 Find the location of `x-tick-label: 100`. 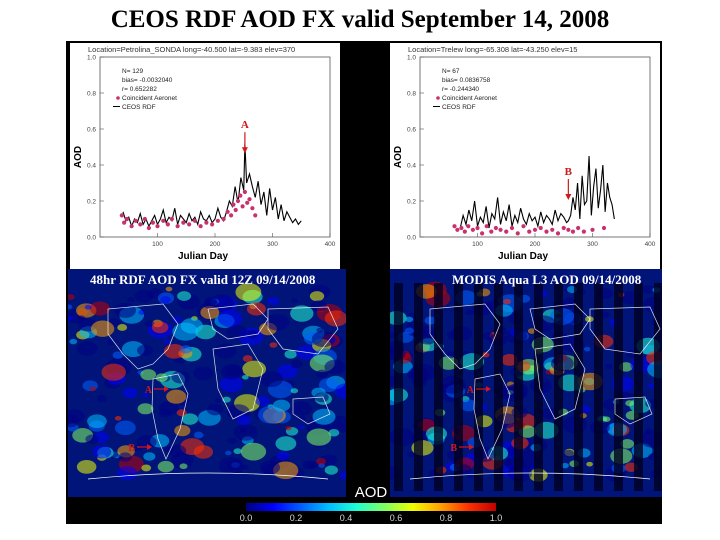

x-tick-label: 100 is located at coordinates (477, 244).